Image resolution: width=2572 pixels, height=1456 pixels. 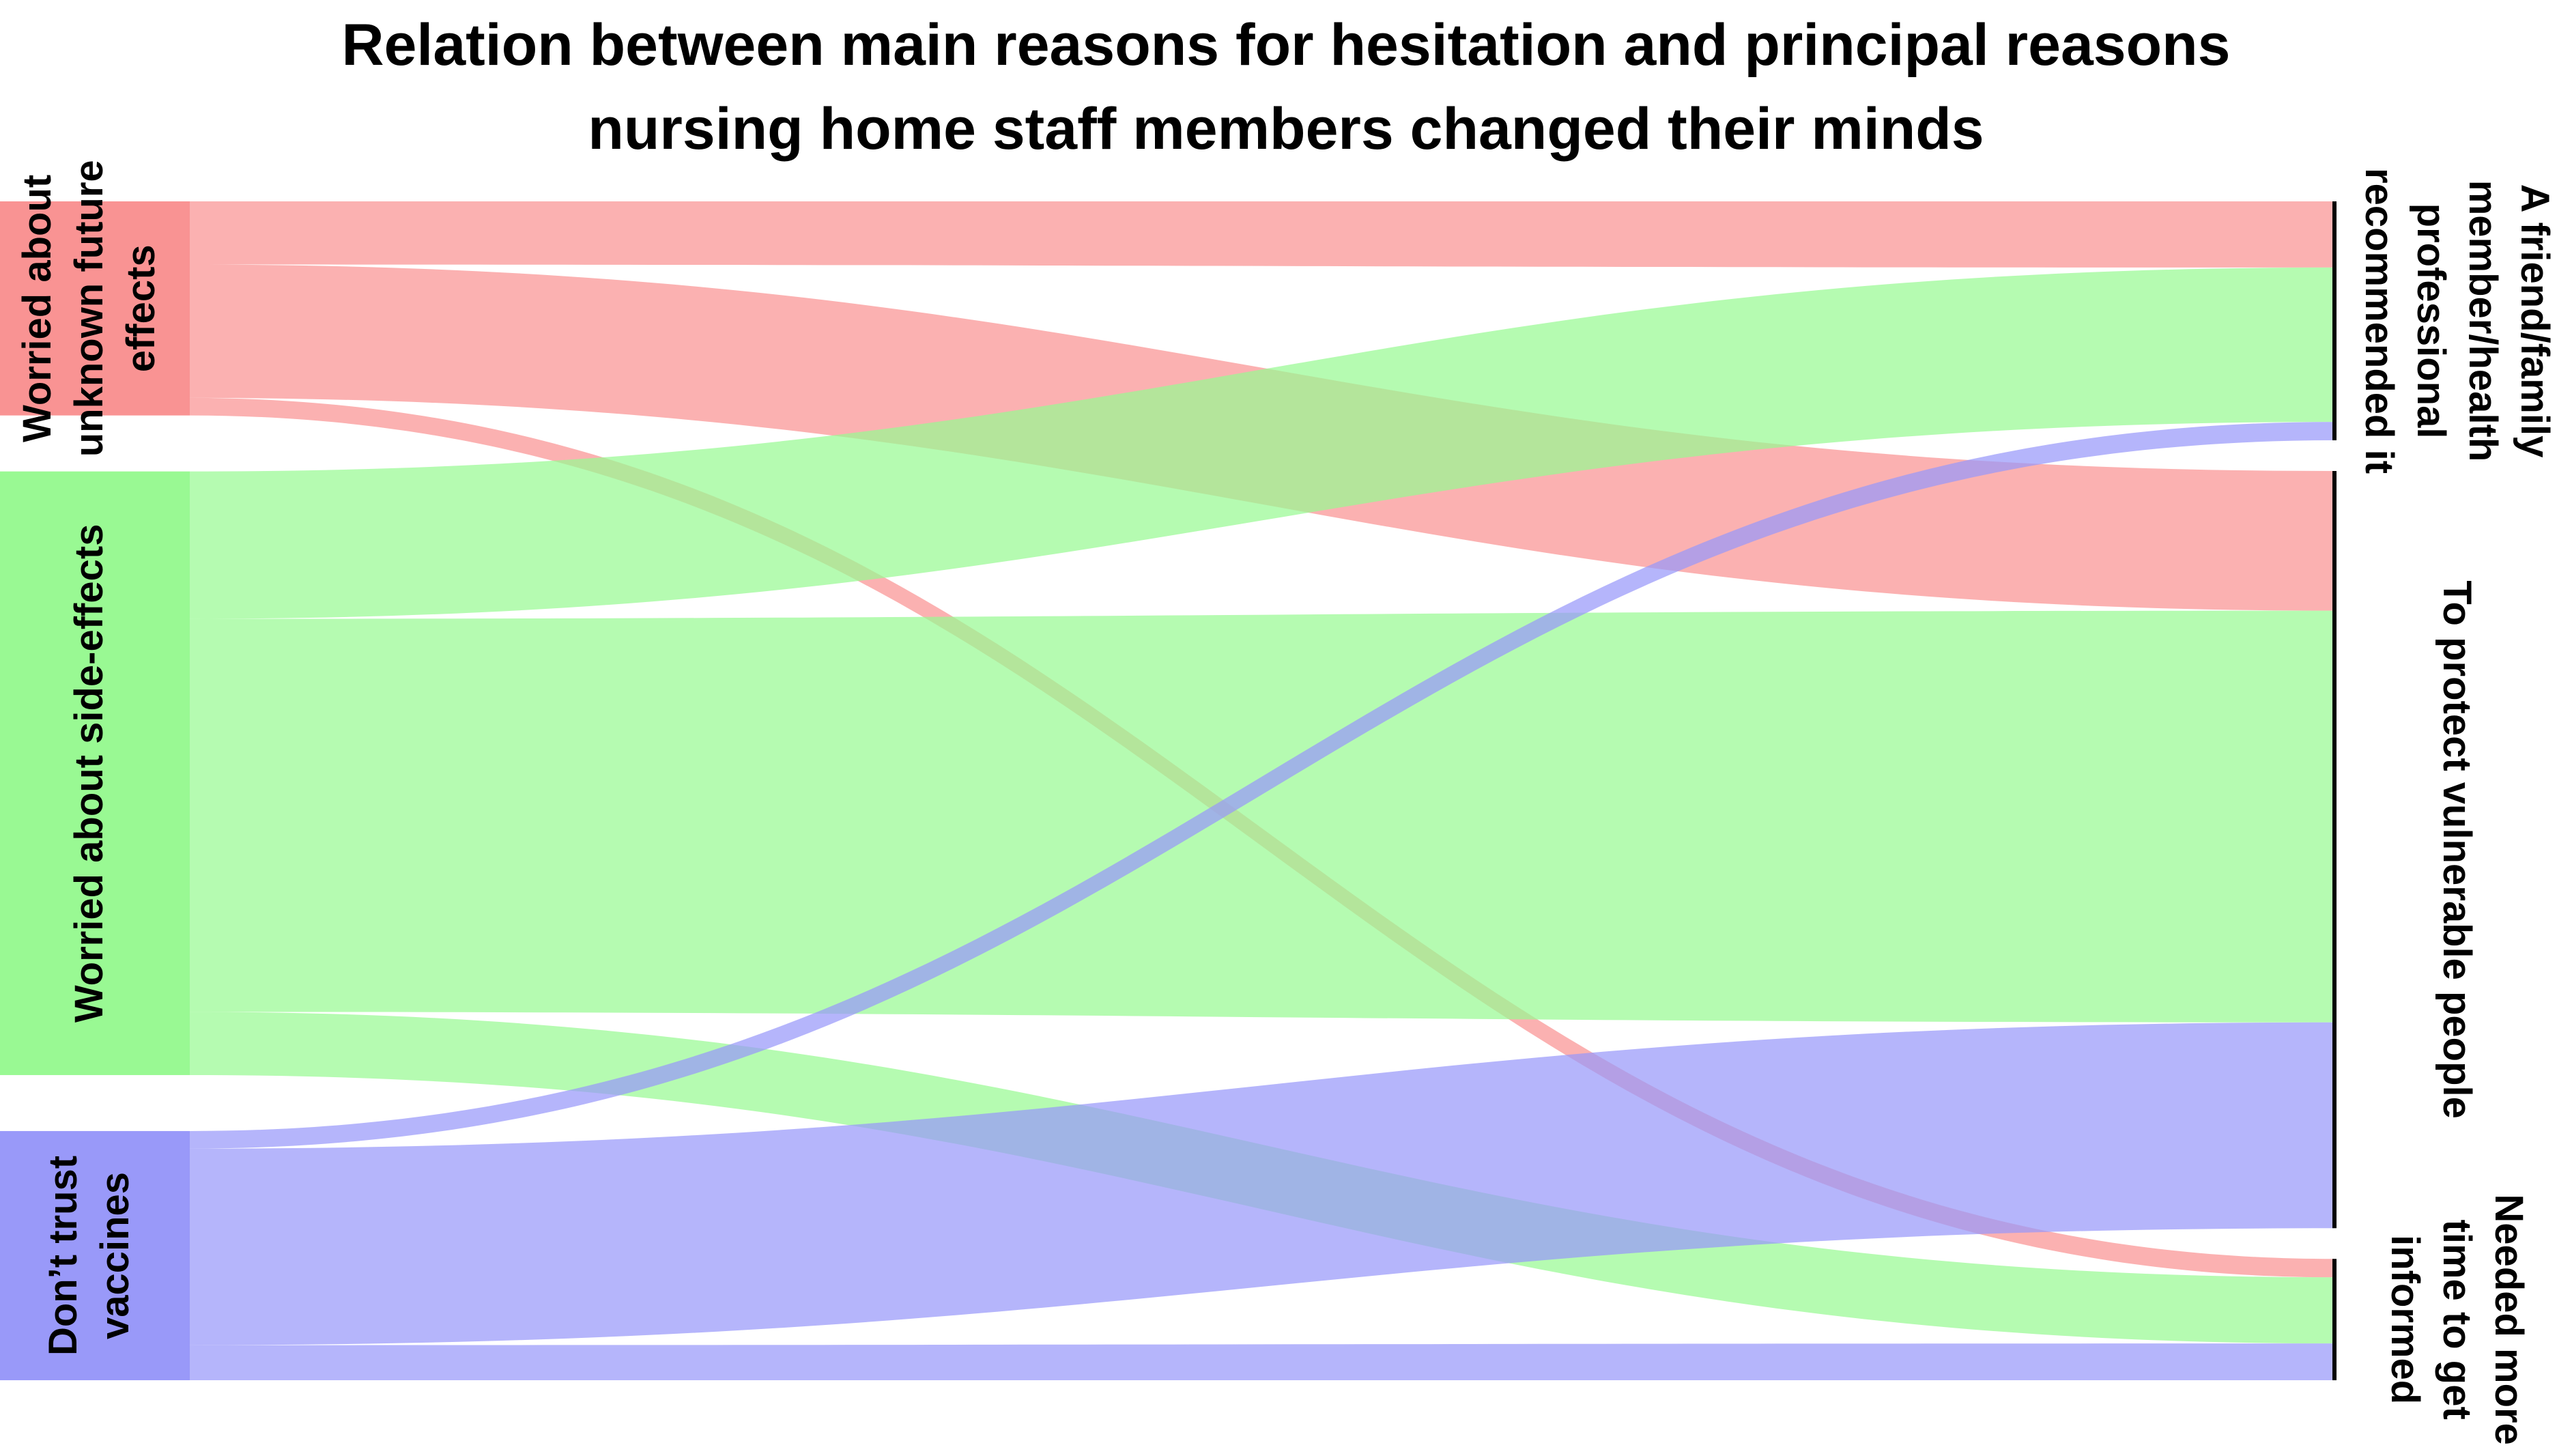 What do you see at coordinates (115, 1255) in the screenshot?
I see `source-label-line: vaccines` at bounding box center [115, 1255].